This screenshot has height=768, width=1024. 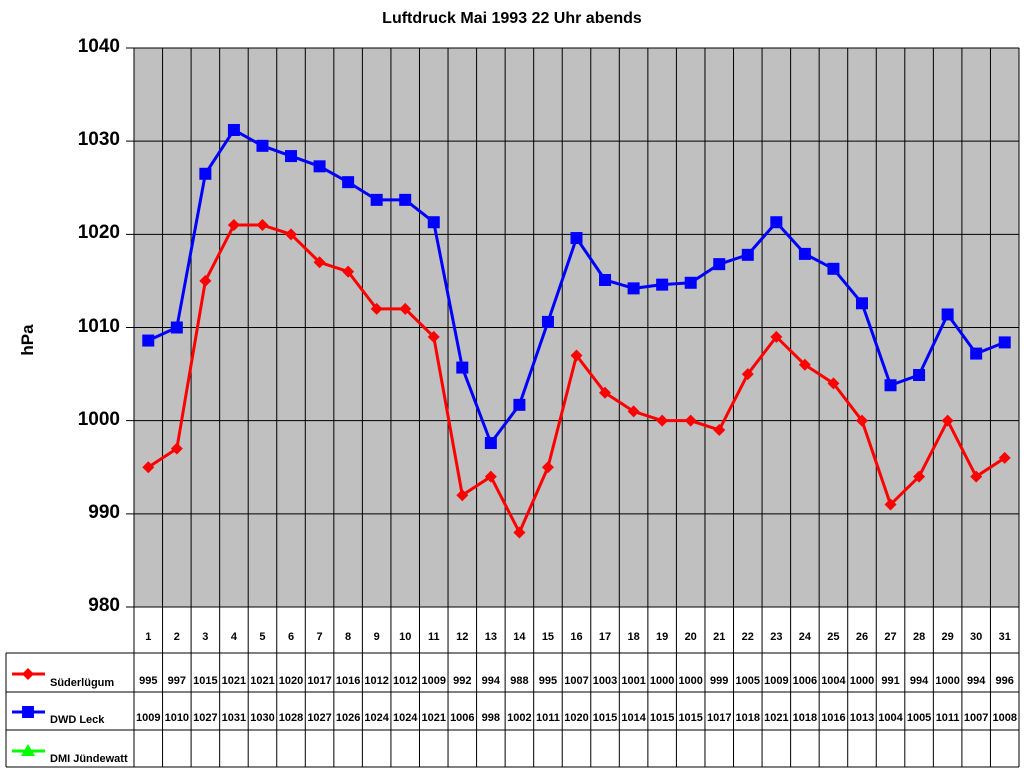 I want to click on y-tick-label: 1000, so click(x=98, y=419).